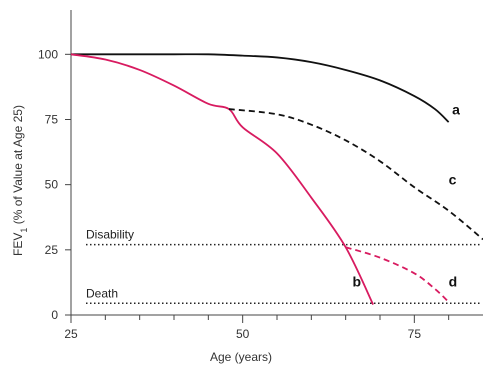 Image resolution: width=483 pixels, height=372 pixels. What do you see at coordinates (453, 281) in the screenshot?
I see `line-label-d: d` at bounding box center [453, 281].